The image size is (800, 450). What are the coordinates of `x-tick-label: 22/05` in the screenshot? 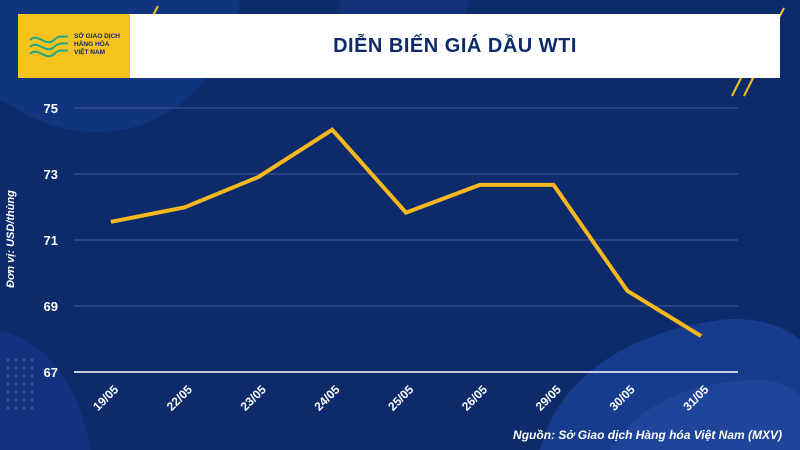 It's located at (179, 397).